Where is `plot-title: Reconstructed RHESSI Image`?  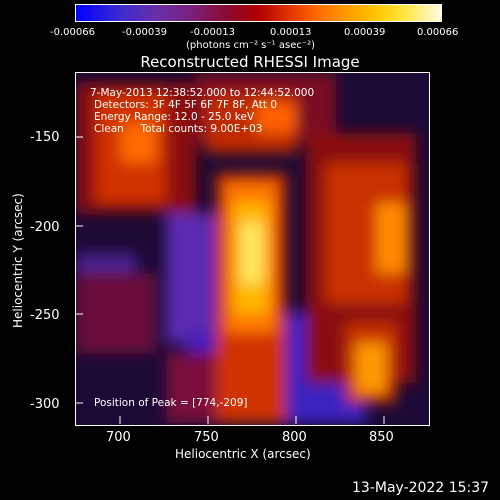 plot-title: Reconstructed RHESSI Image is located at coordinates (250, 62).